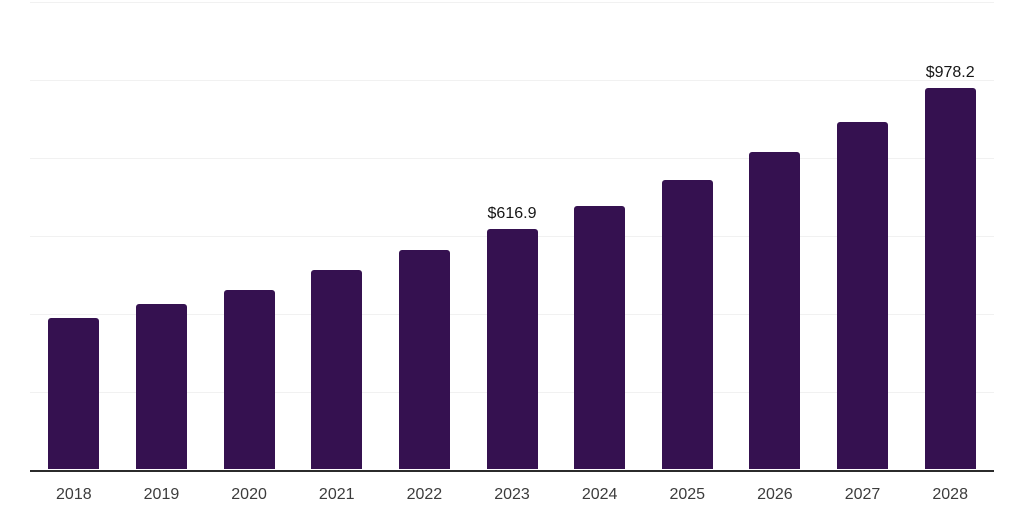  Describe the element at coordinates (512, 214) in the screenshot. I see `data-label-2023: $616.9` at that location.